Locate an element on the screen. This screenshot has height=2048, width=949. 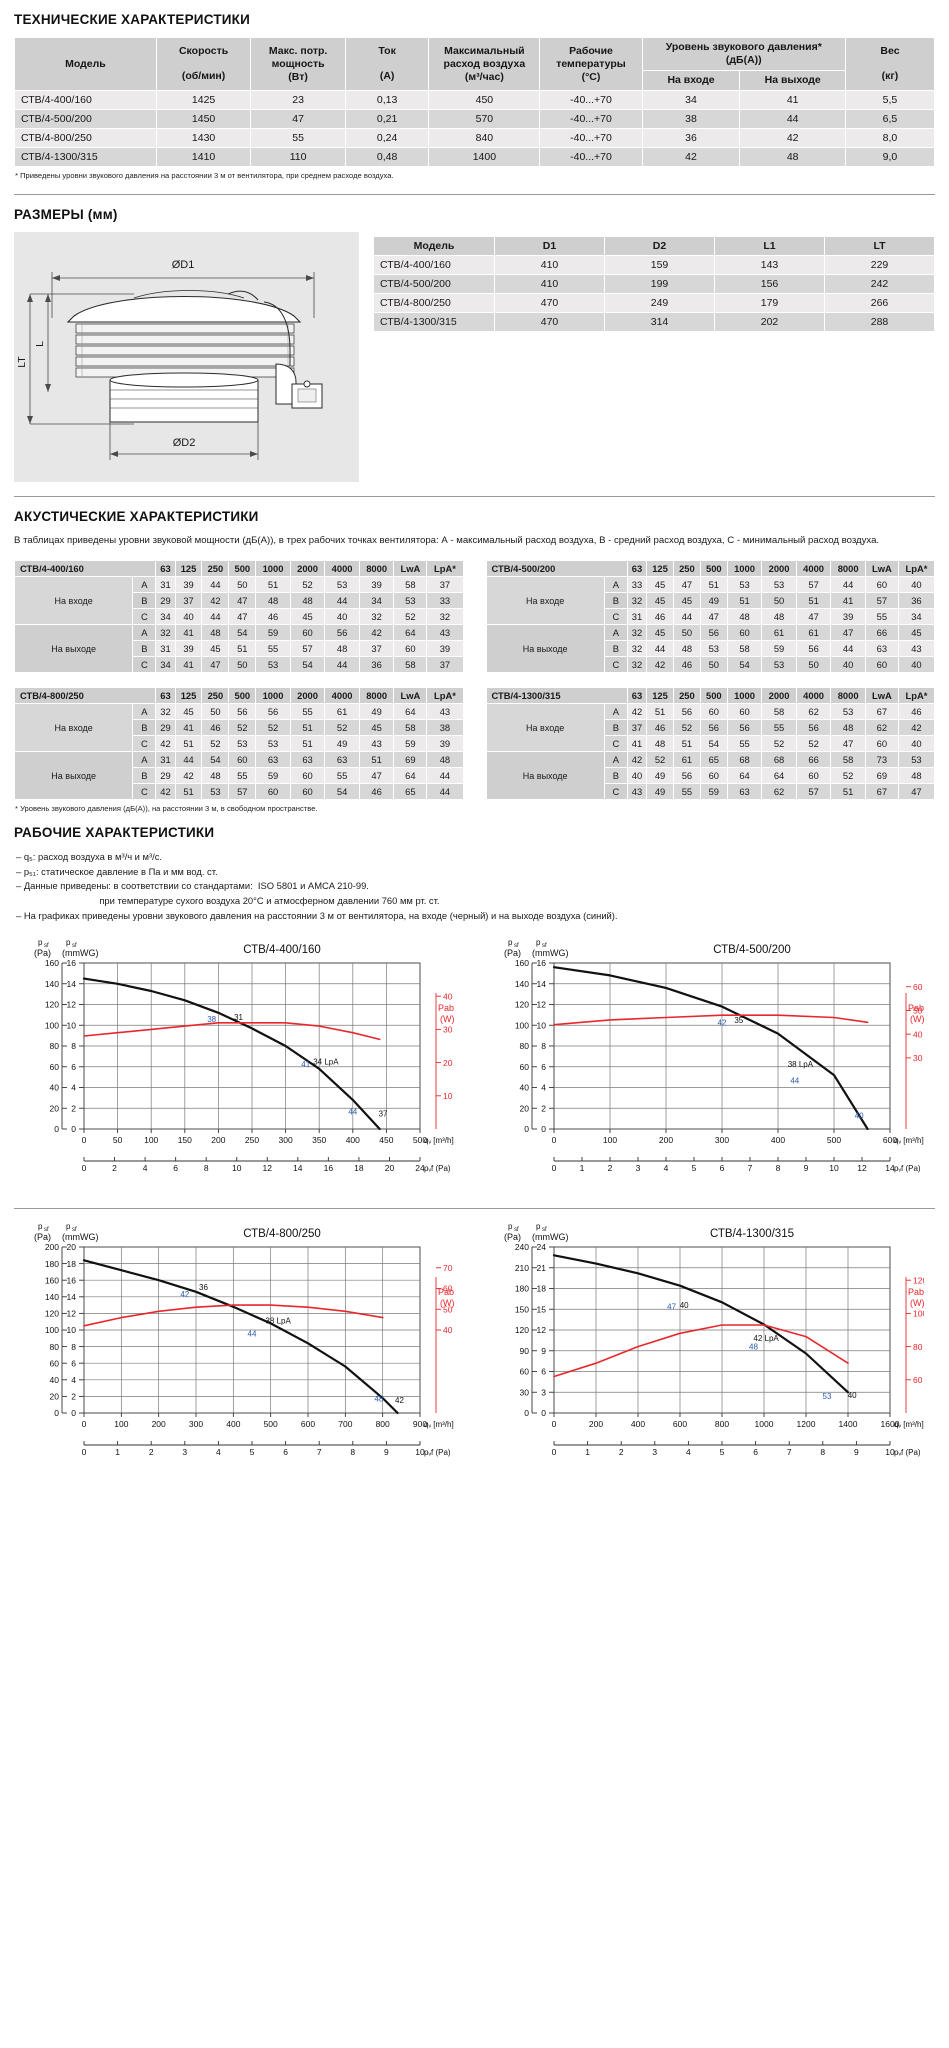
ticklabel-mmwg: 2 is located at coordinates (73, 1109).